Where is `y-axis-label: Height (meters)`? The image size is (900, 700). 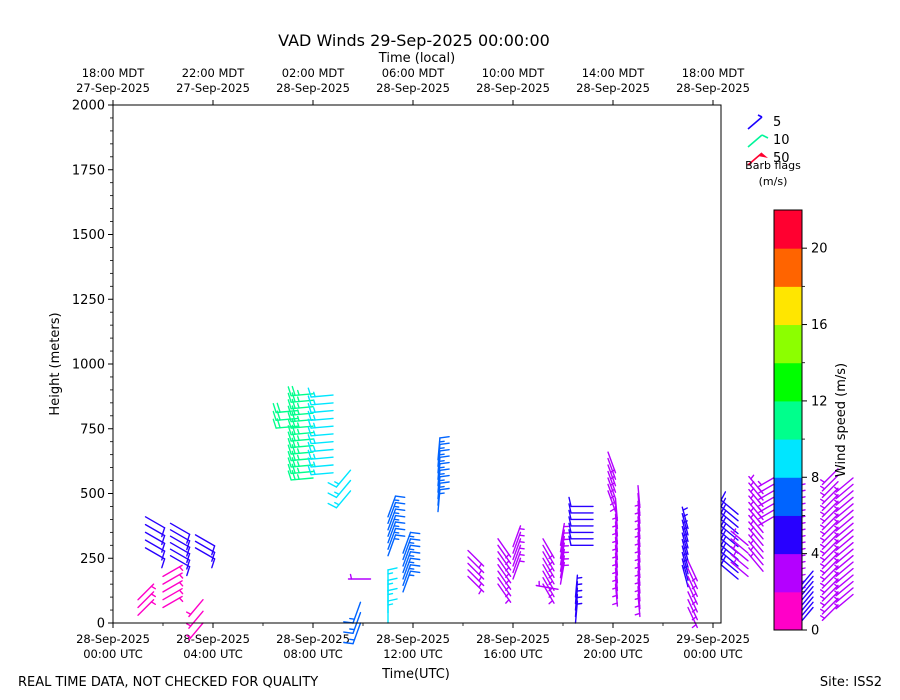
y-axis-label: Height (meters) is located at coordinates (55, 363).